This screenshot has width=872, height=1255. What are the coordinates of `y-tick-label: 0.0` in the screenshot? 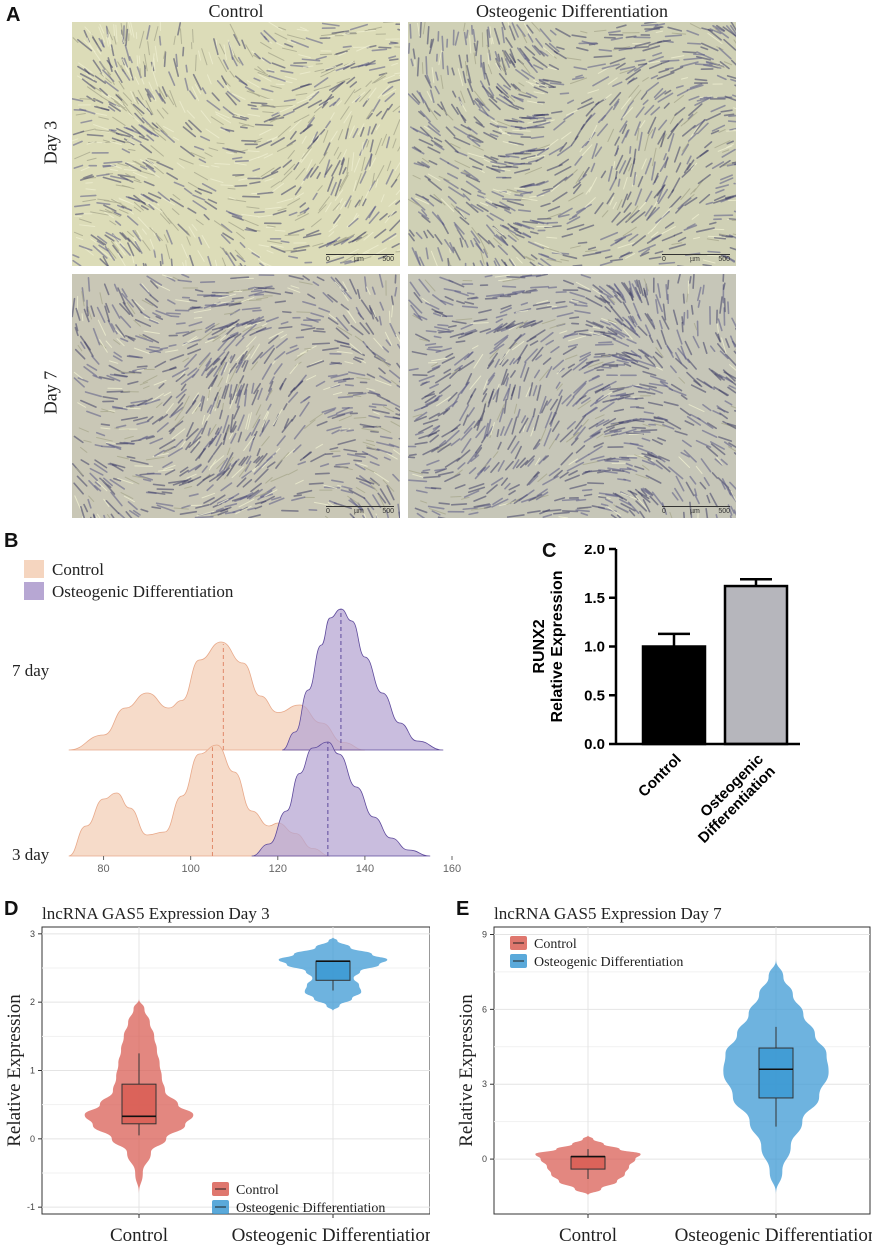 It's located at (594, 744).